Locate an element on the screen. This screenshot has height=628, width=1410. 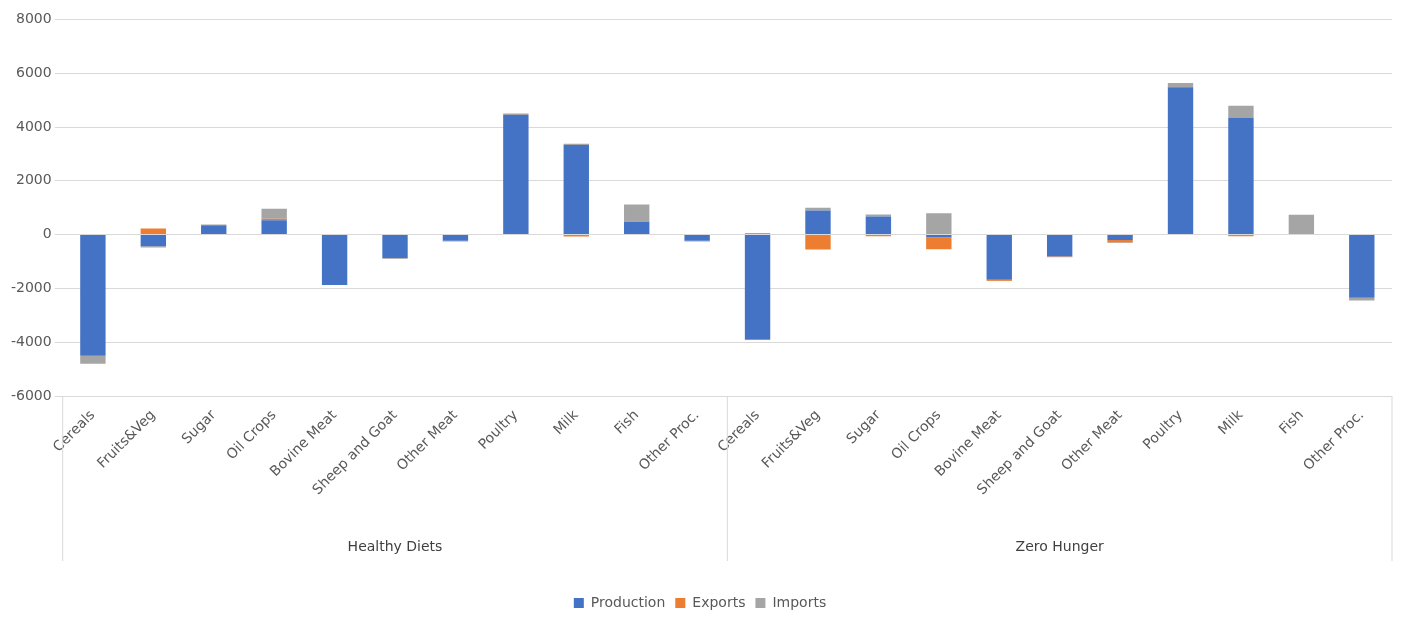
y-tick-label: 8000 is located at coordinates (34, 18).